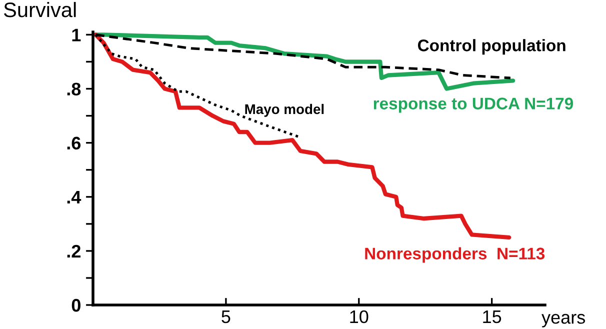 The image size is (606, 329). Describe the element at coordinates (455, 255) in the screenshot. I see `series-label: Nonresponders N=113` at that location.